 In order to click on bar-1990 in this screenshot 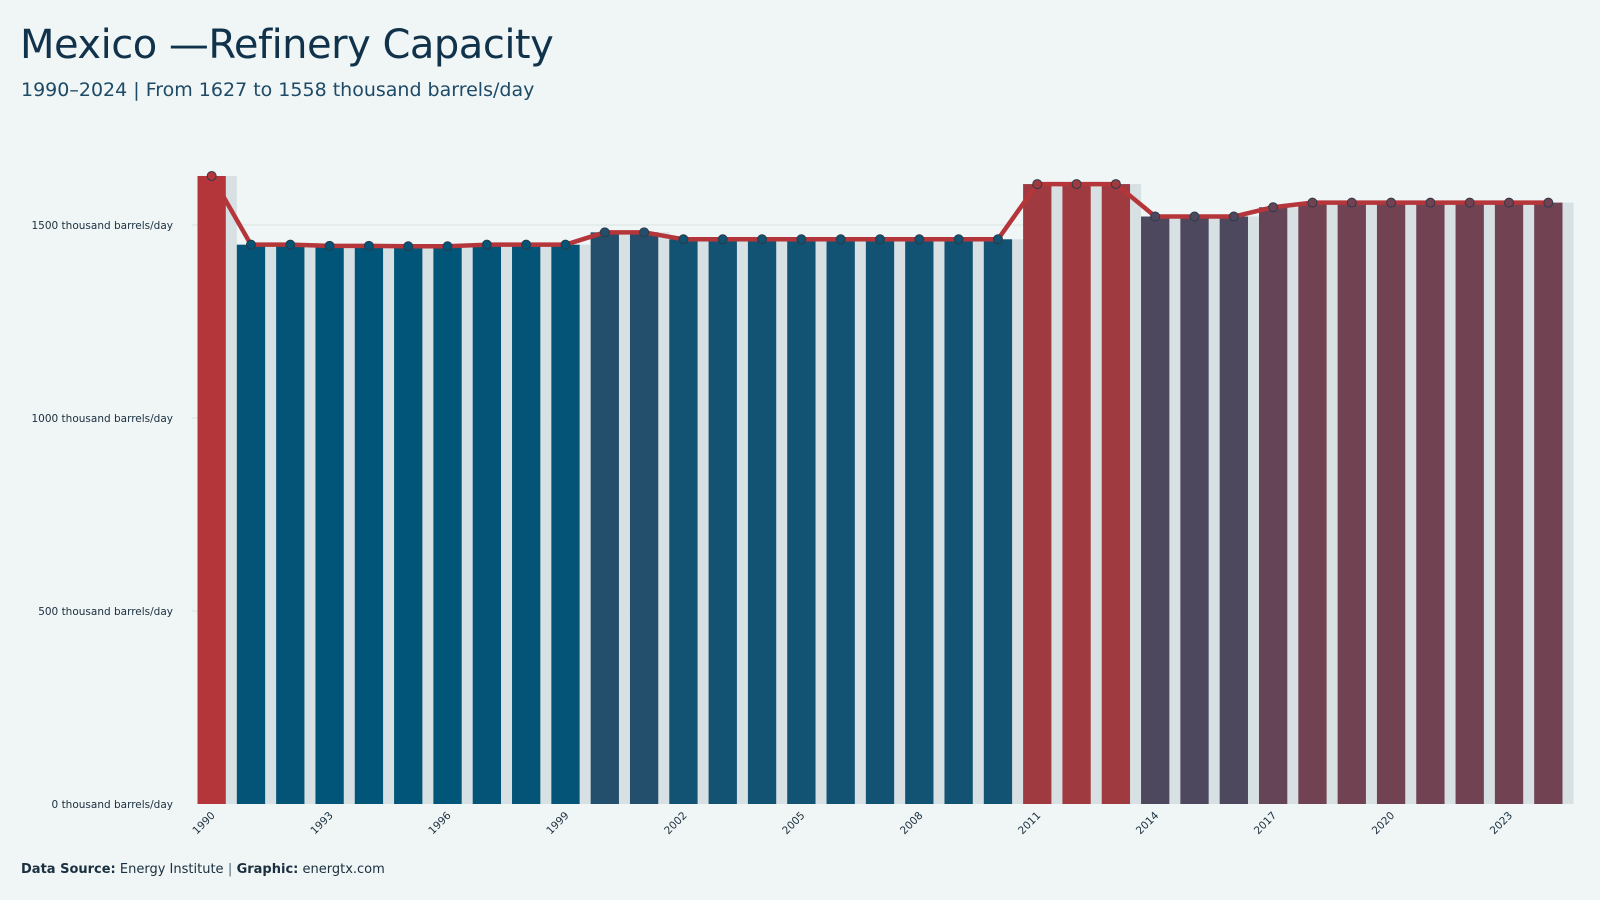, I will do `click(211, 489)`.